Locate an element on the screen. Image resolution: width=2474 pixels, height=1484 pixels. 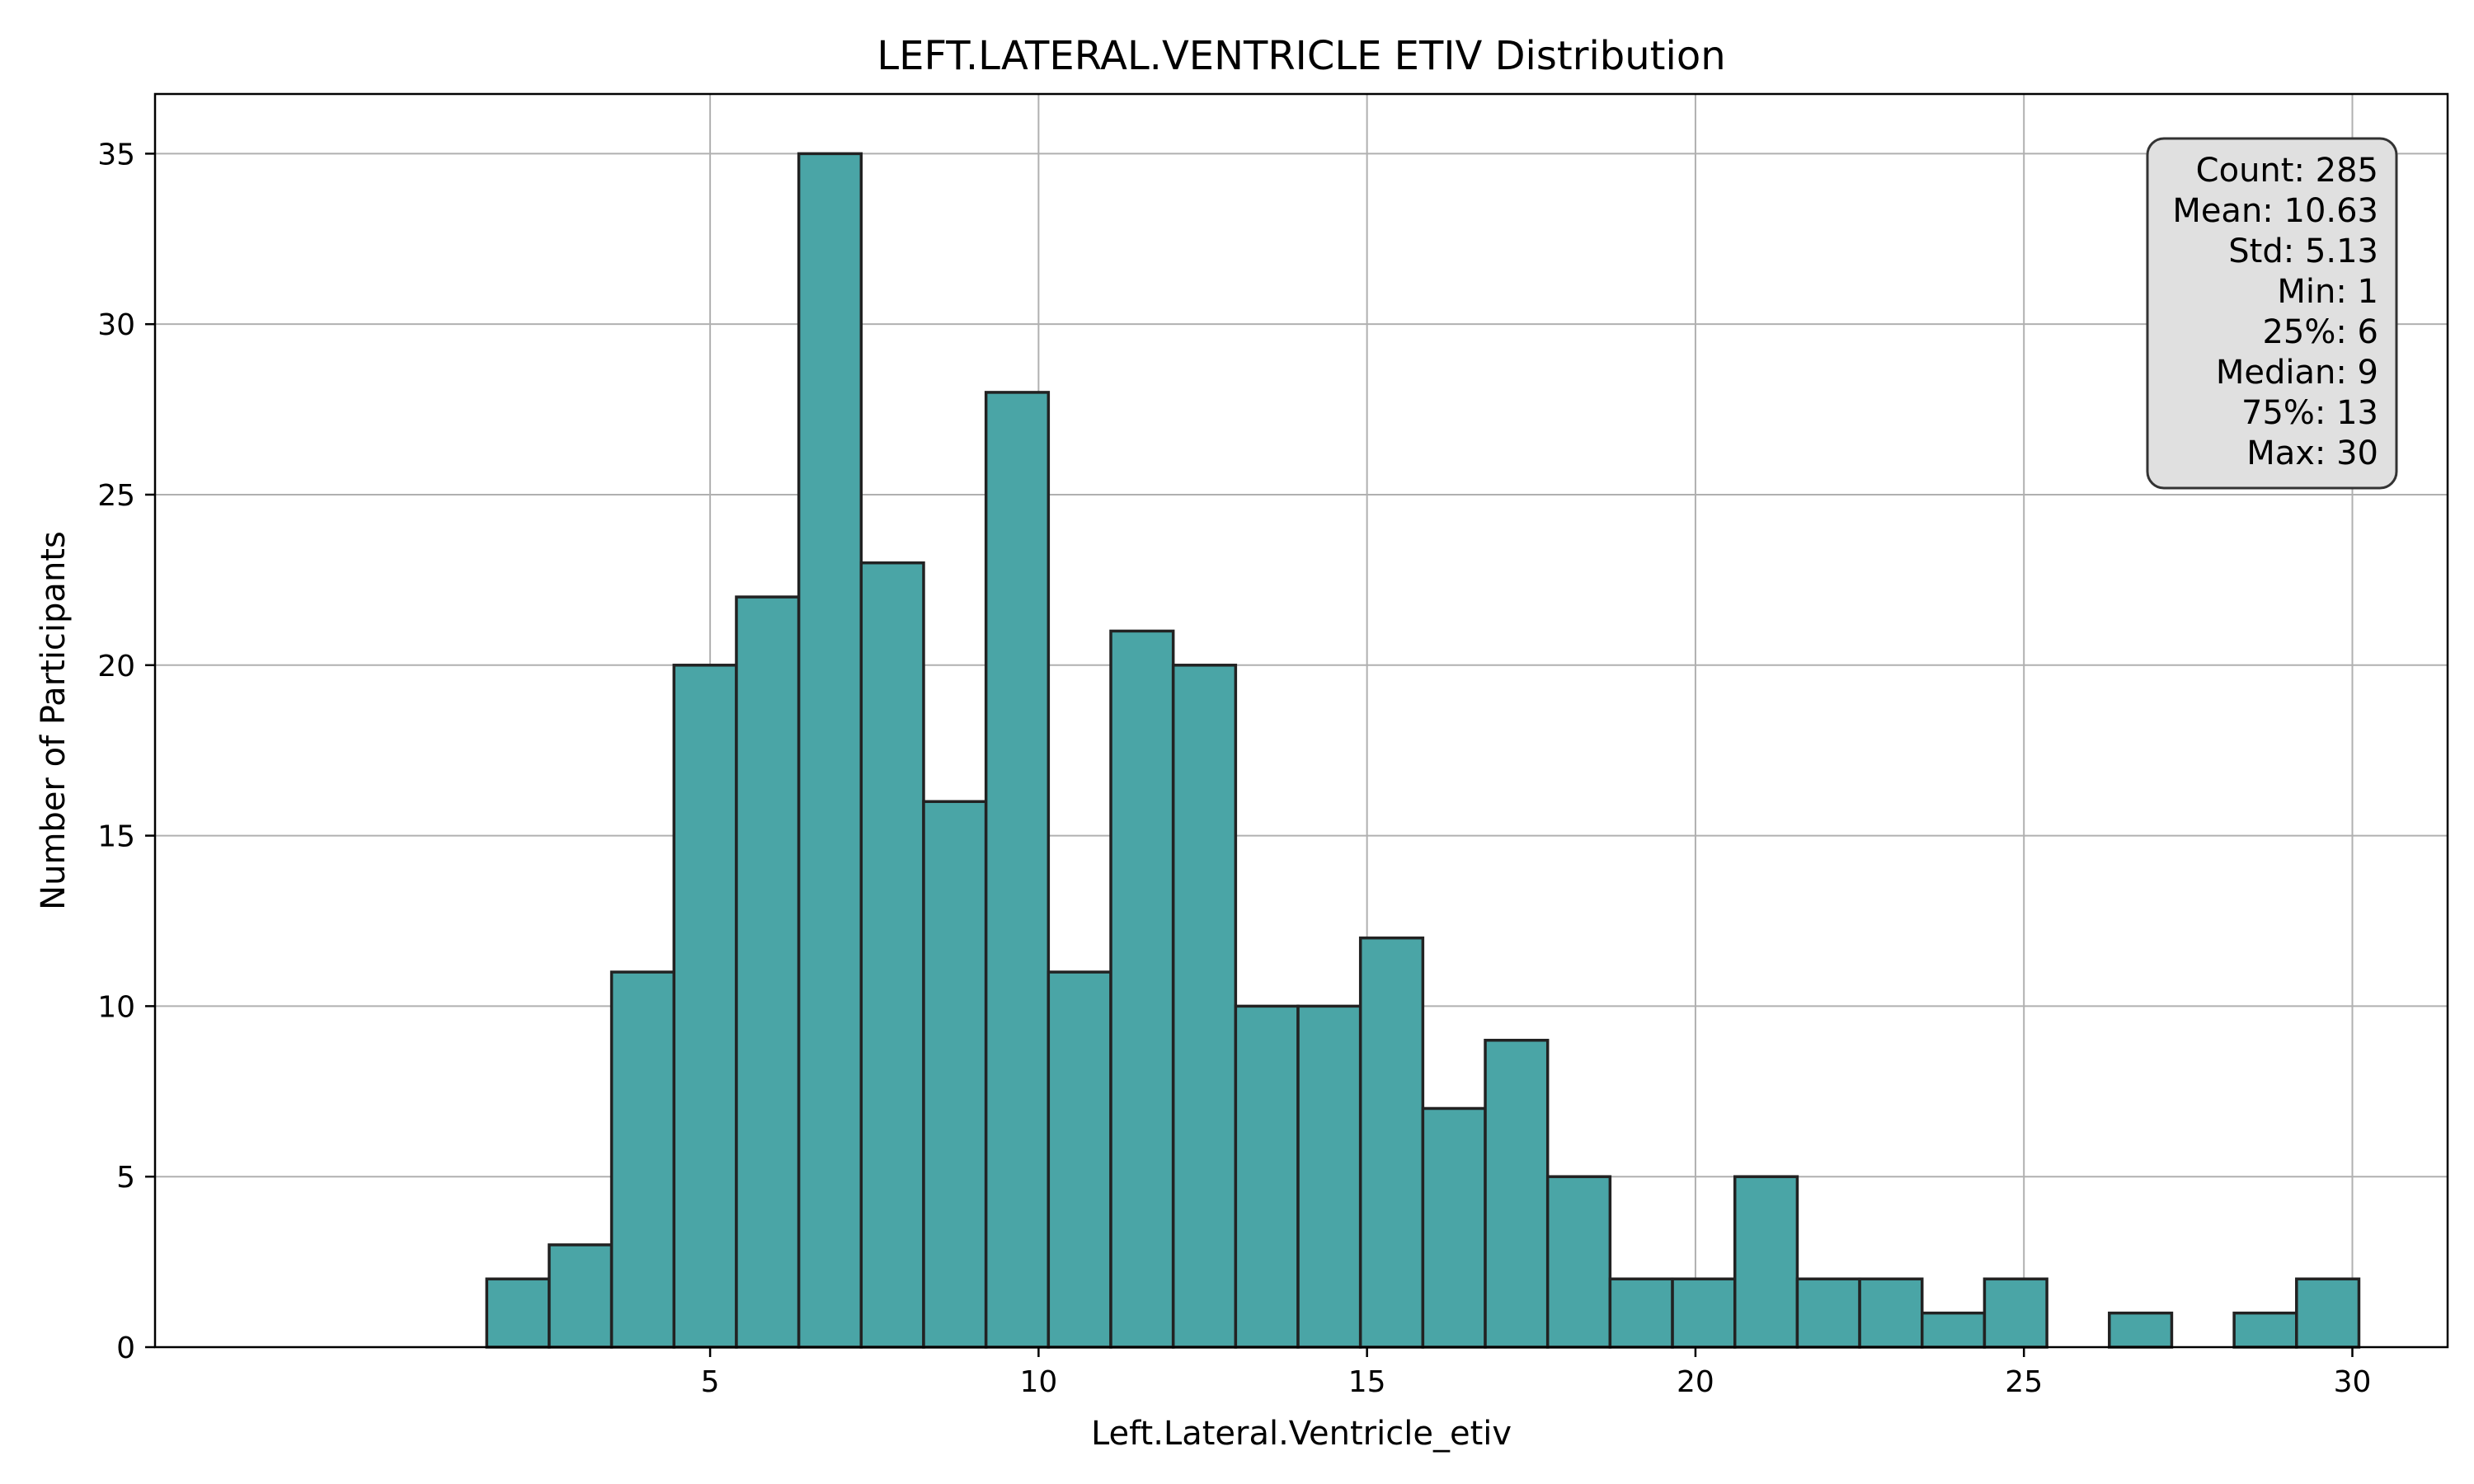
x-tick-label: 25 is located at coordinates (2024, 1382).